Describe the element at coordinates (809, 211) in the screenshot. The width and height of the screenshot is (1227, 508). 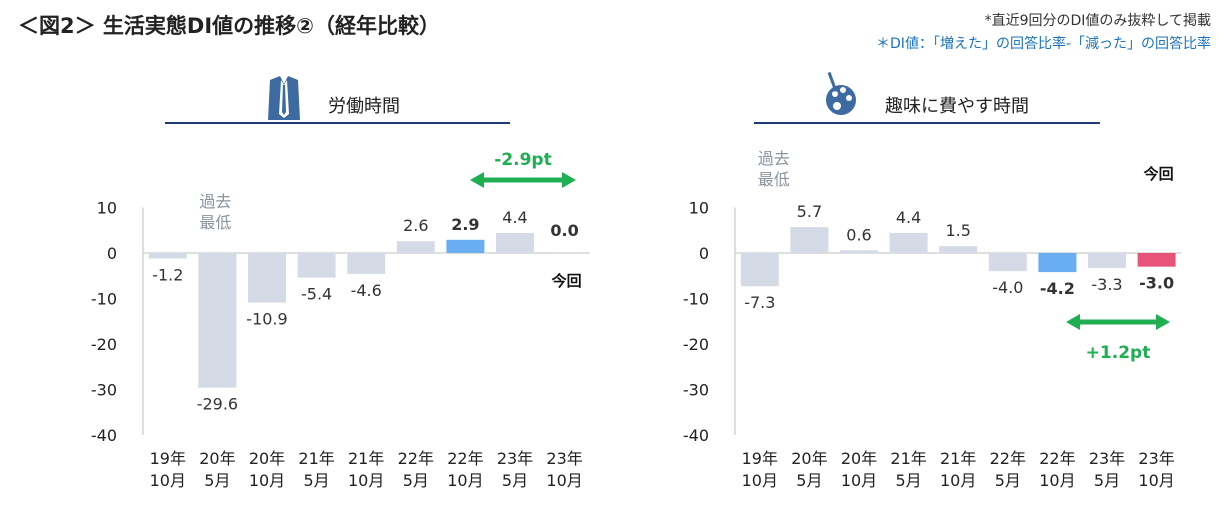
I see `data-label: 5.7` at that location.